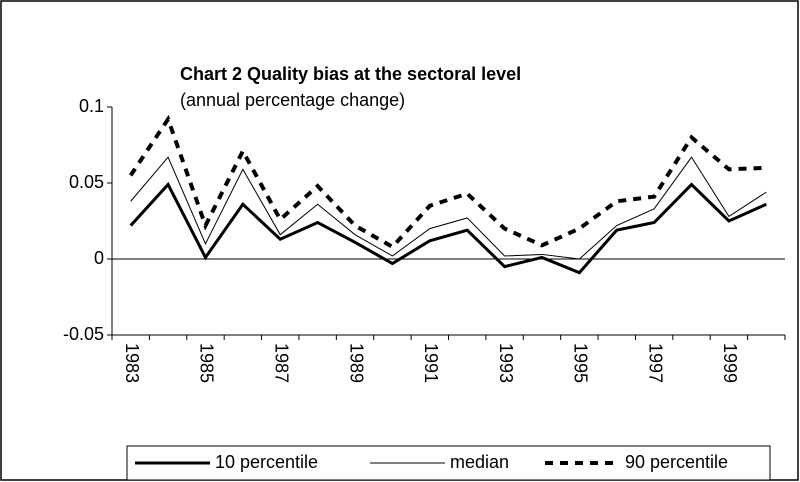 The width and height of the screenshot is (800, 482). Describe the element at coordinates (86, 182) in the screenshot. I see `y-tick-label: 0.05` at that location.